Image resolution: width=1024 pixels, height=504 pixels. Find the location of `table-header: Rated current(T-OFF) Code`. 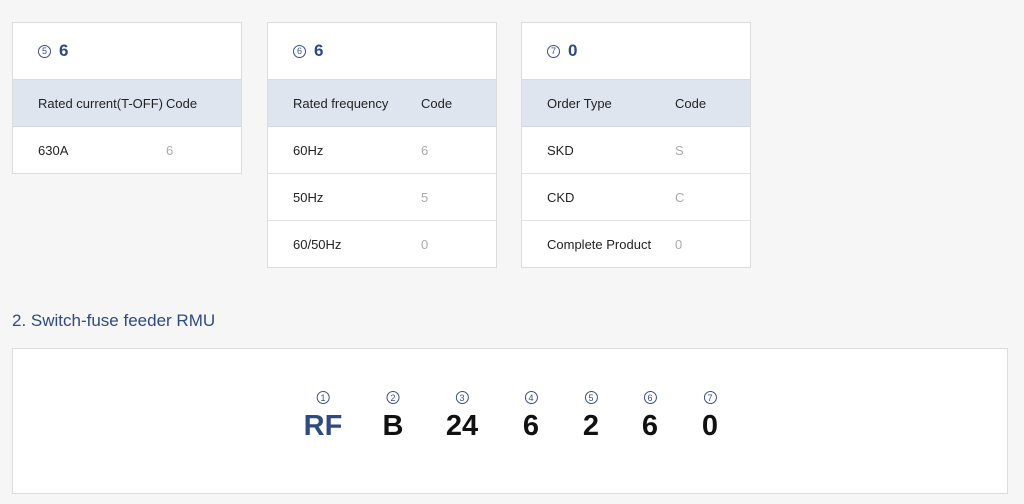

table-header: Rated current(T-OFF) Code is located at coordinates (127, 103).